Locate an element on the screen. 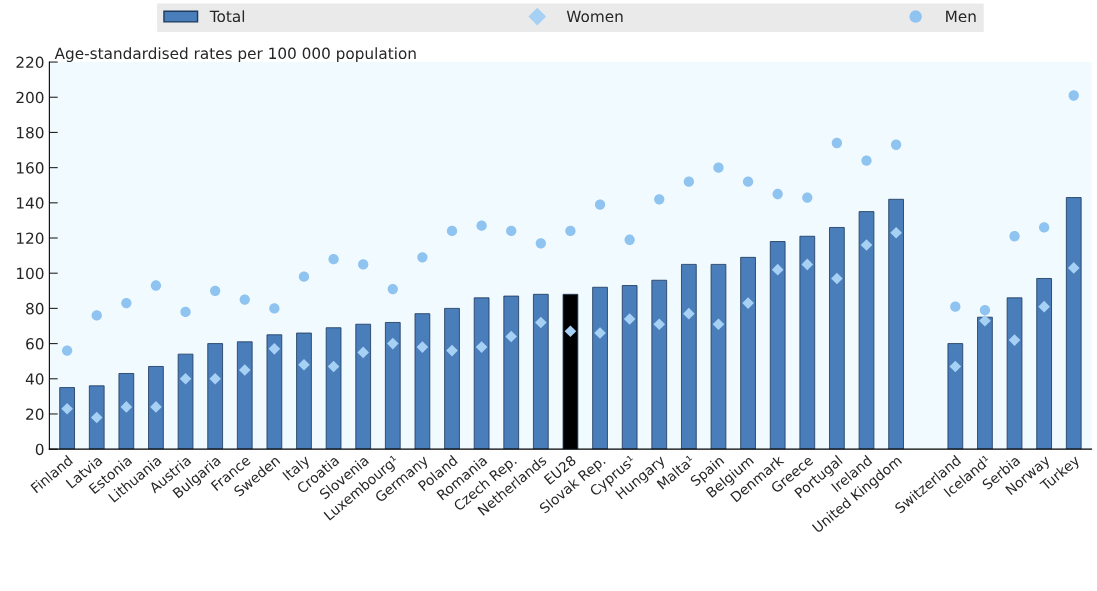 The width and height of the screenshot is (1097, 591). y-tick-label: 180 is located at coordinates (30, 132).